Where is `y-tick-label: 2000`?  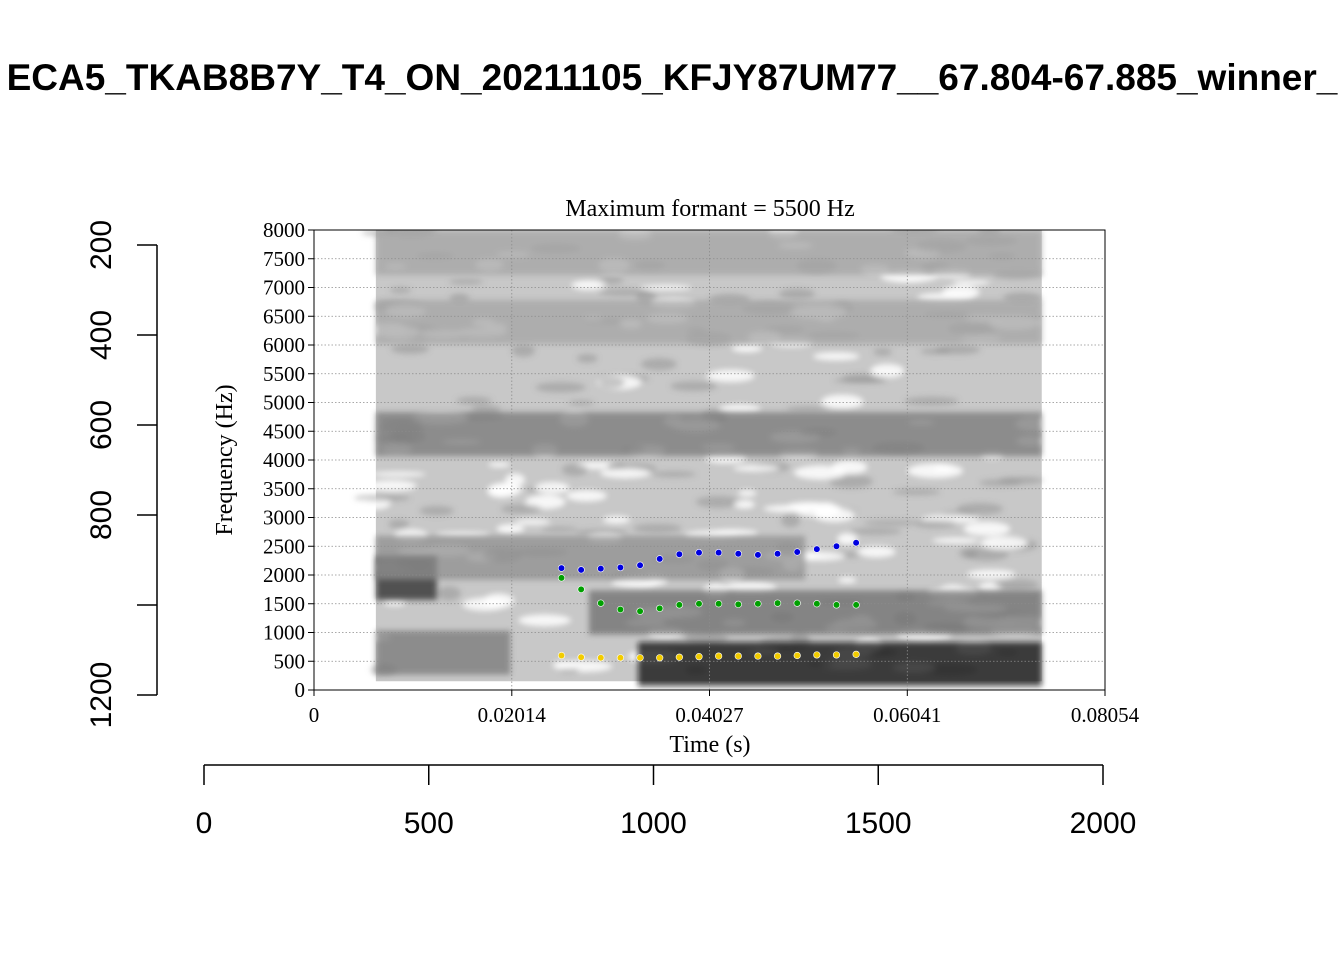 y-tick-label: 2000 is located at coordinates (284, 575).